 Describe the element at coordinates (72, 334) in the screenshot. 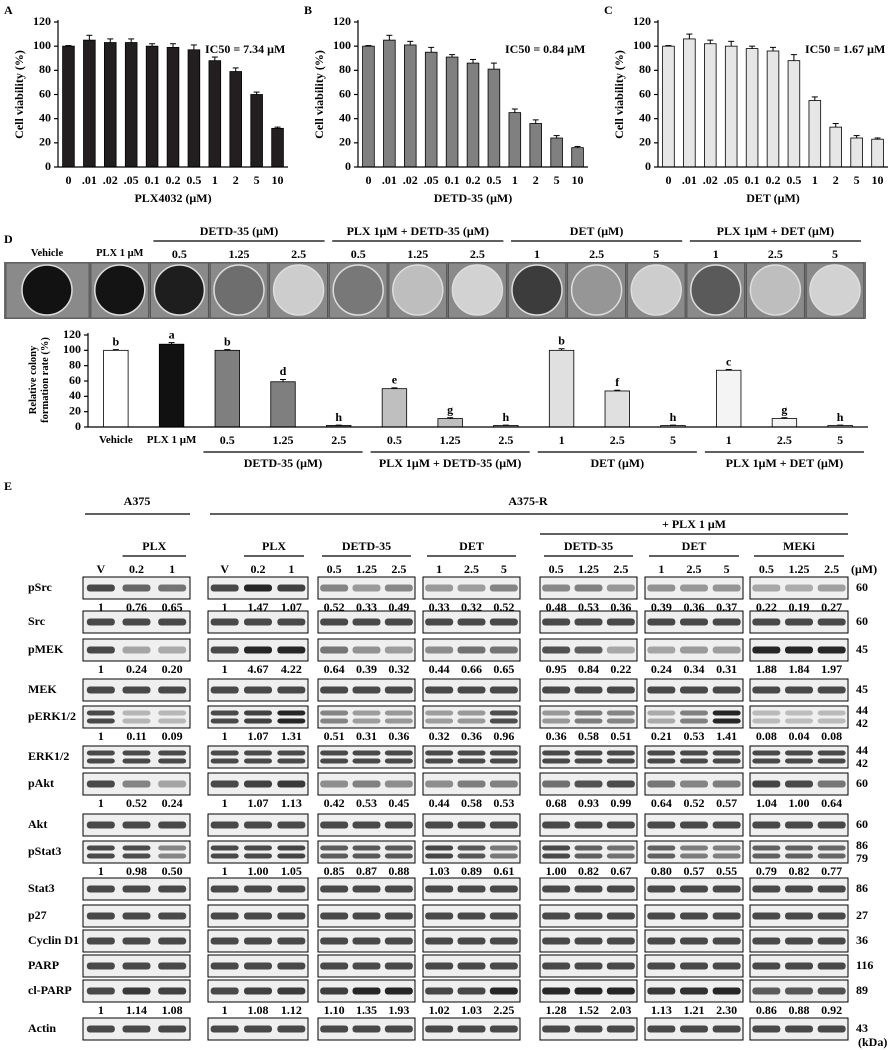

I see `y-tick-label: 120` at that location.